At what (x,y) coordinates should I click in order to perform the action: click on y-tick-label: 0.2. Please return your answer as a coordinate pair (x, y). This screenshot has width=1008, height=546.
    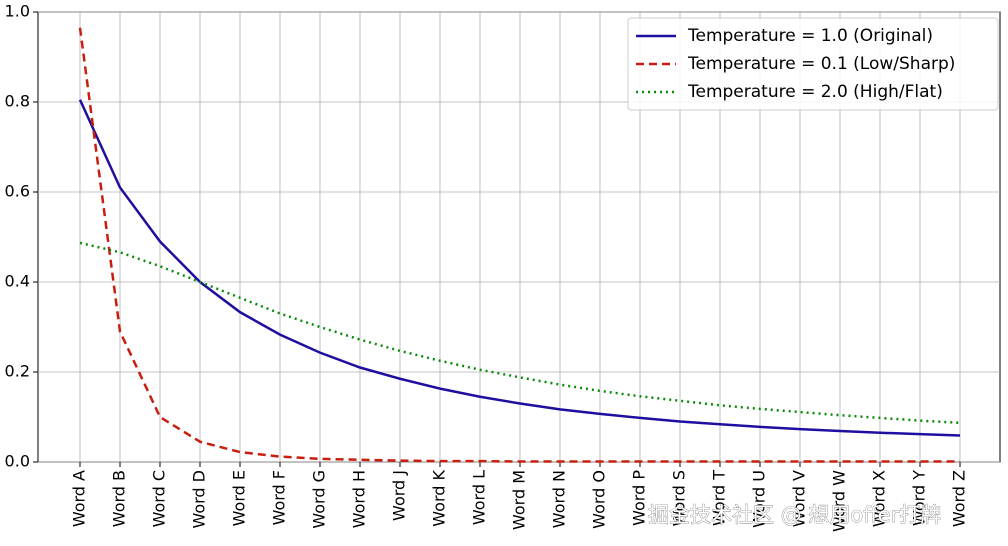
    Looking at the image, I should click on (17, 371).